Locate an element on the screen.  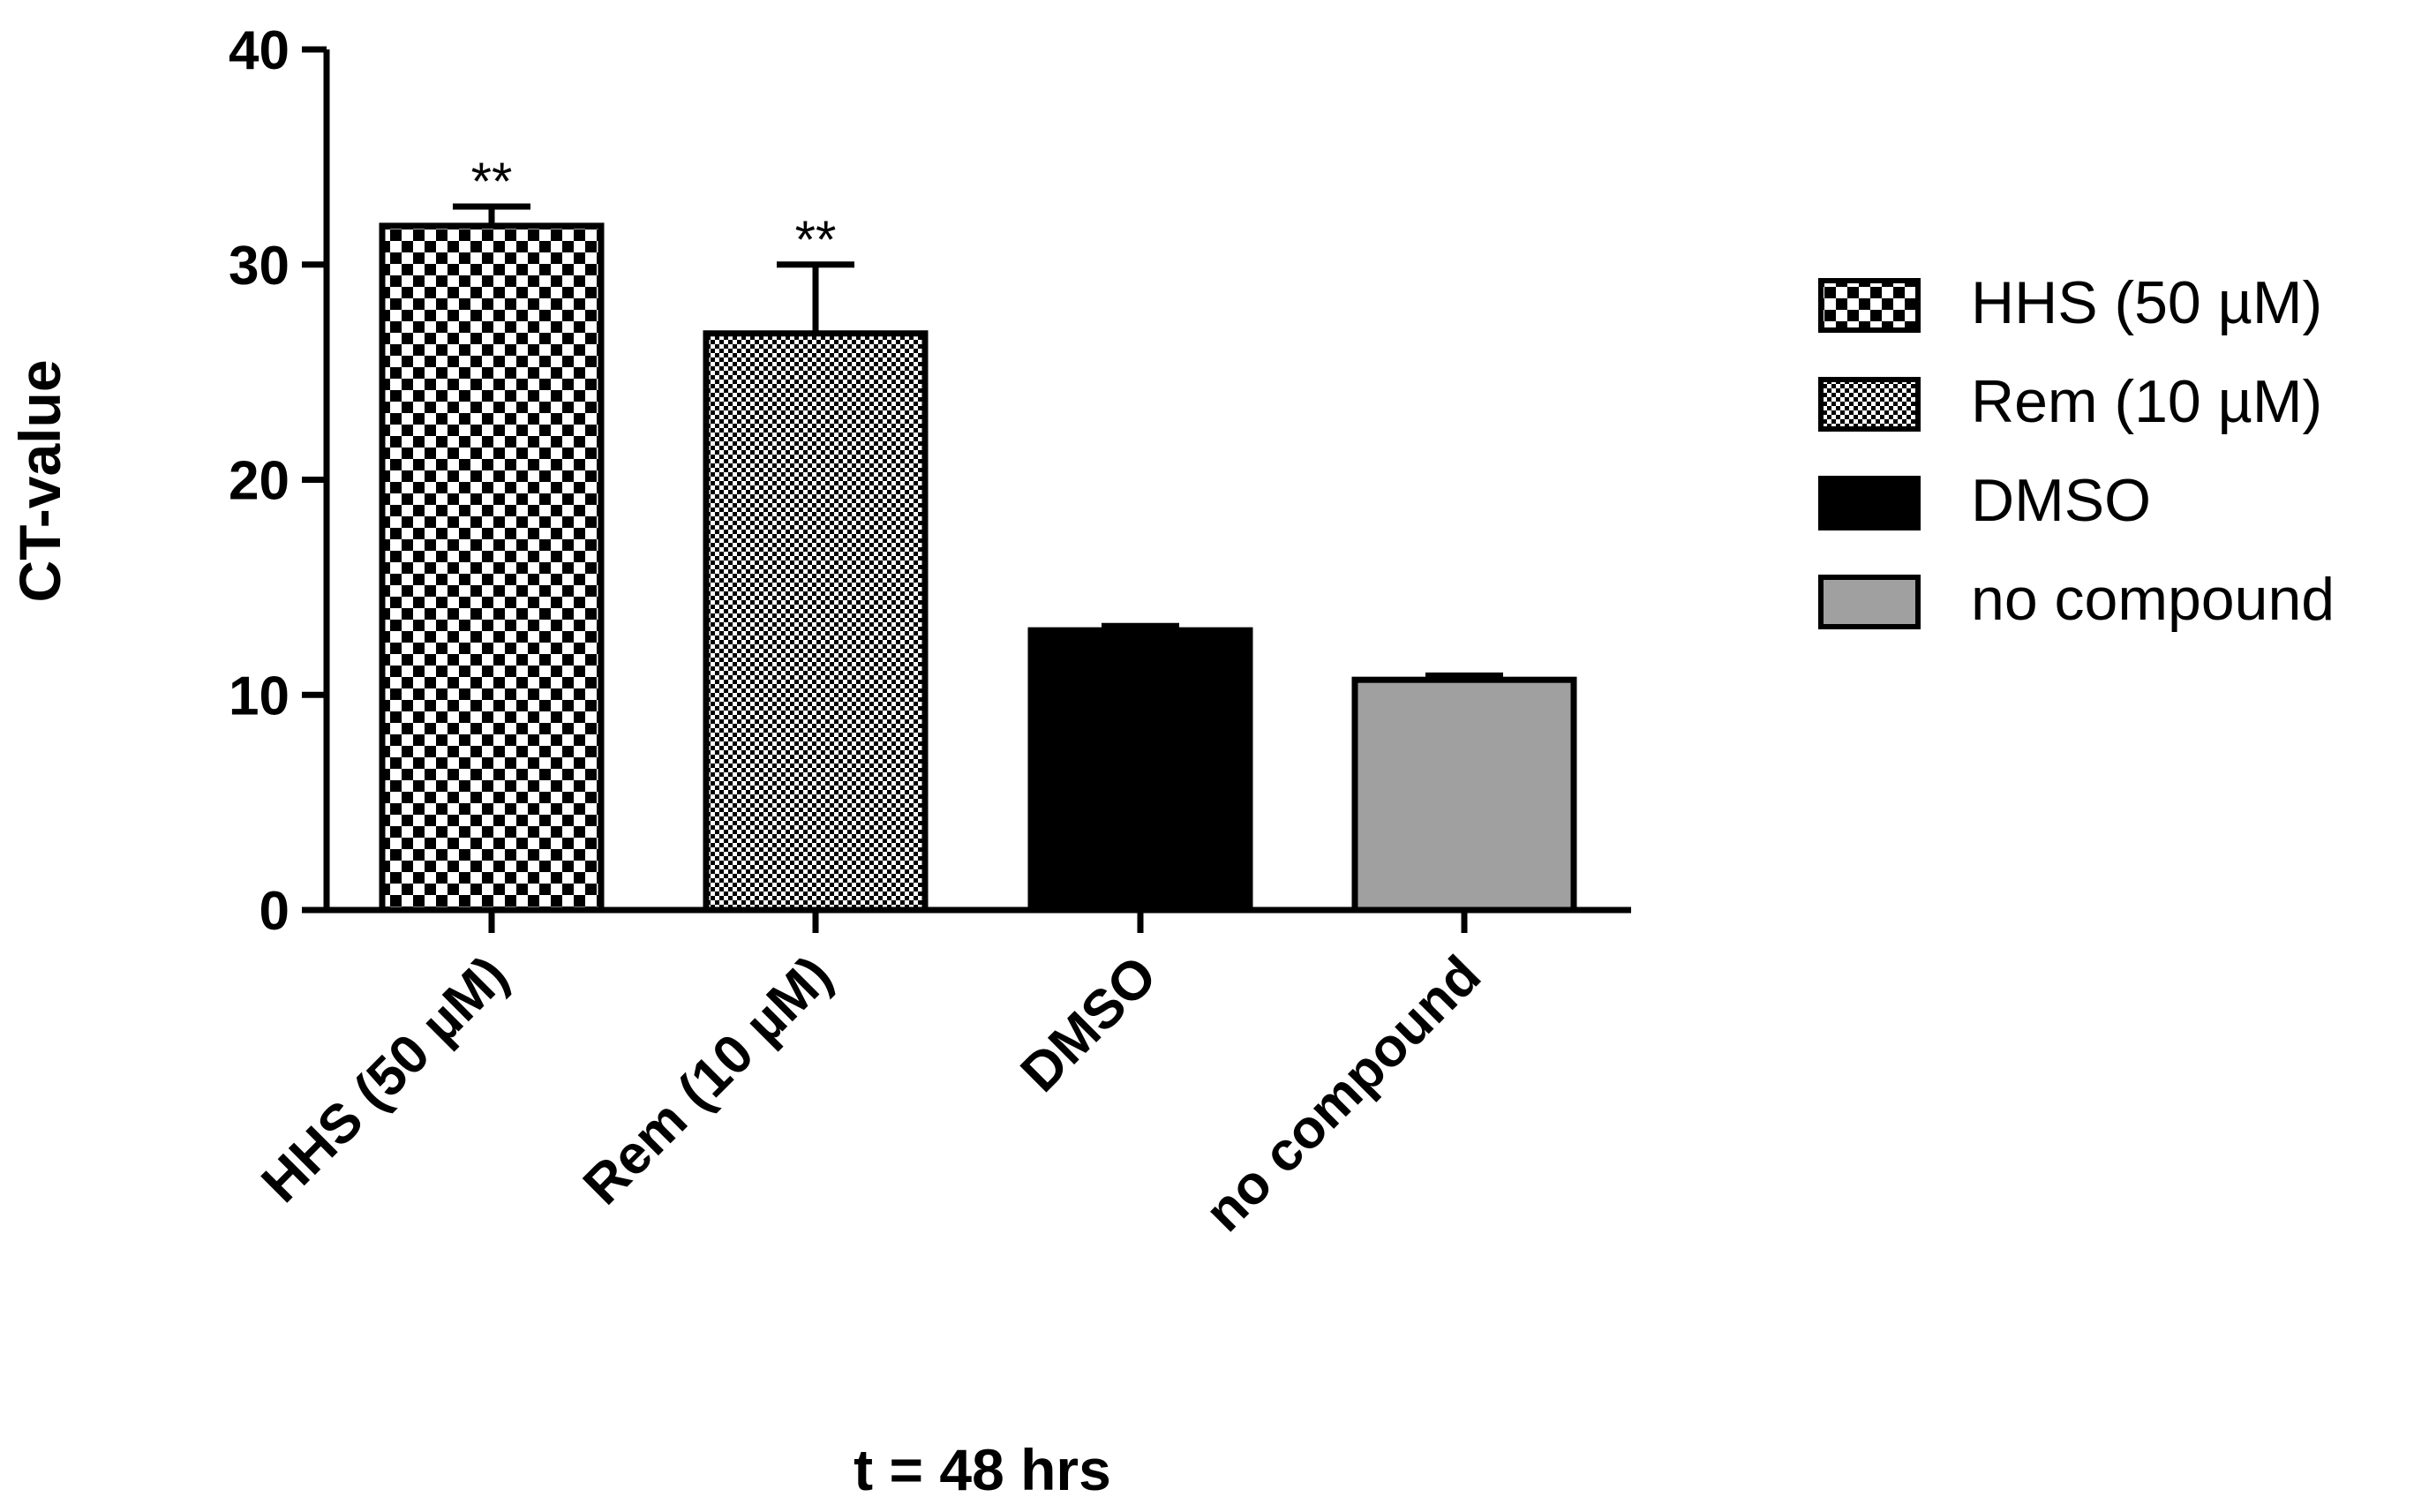
x-tick-label: HHS (50 µM) is located at coordinates (384, 1079).